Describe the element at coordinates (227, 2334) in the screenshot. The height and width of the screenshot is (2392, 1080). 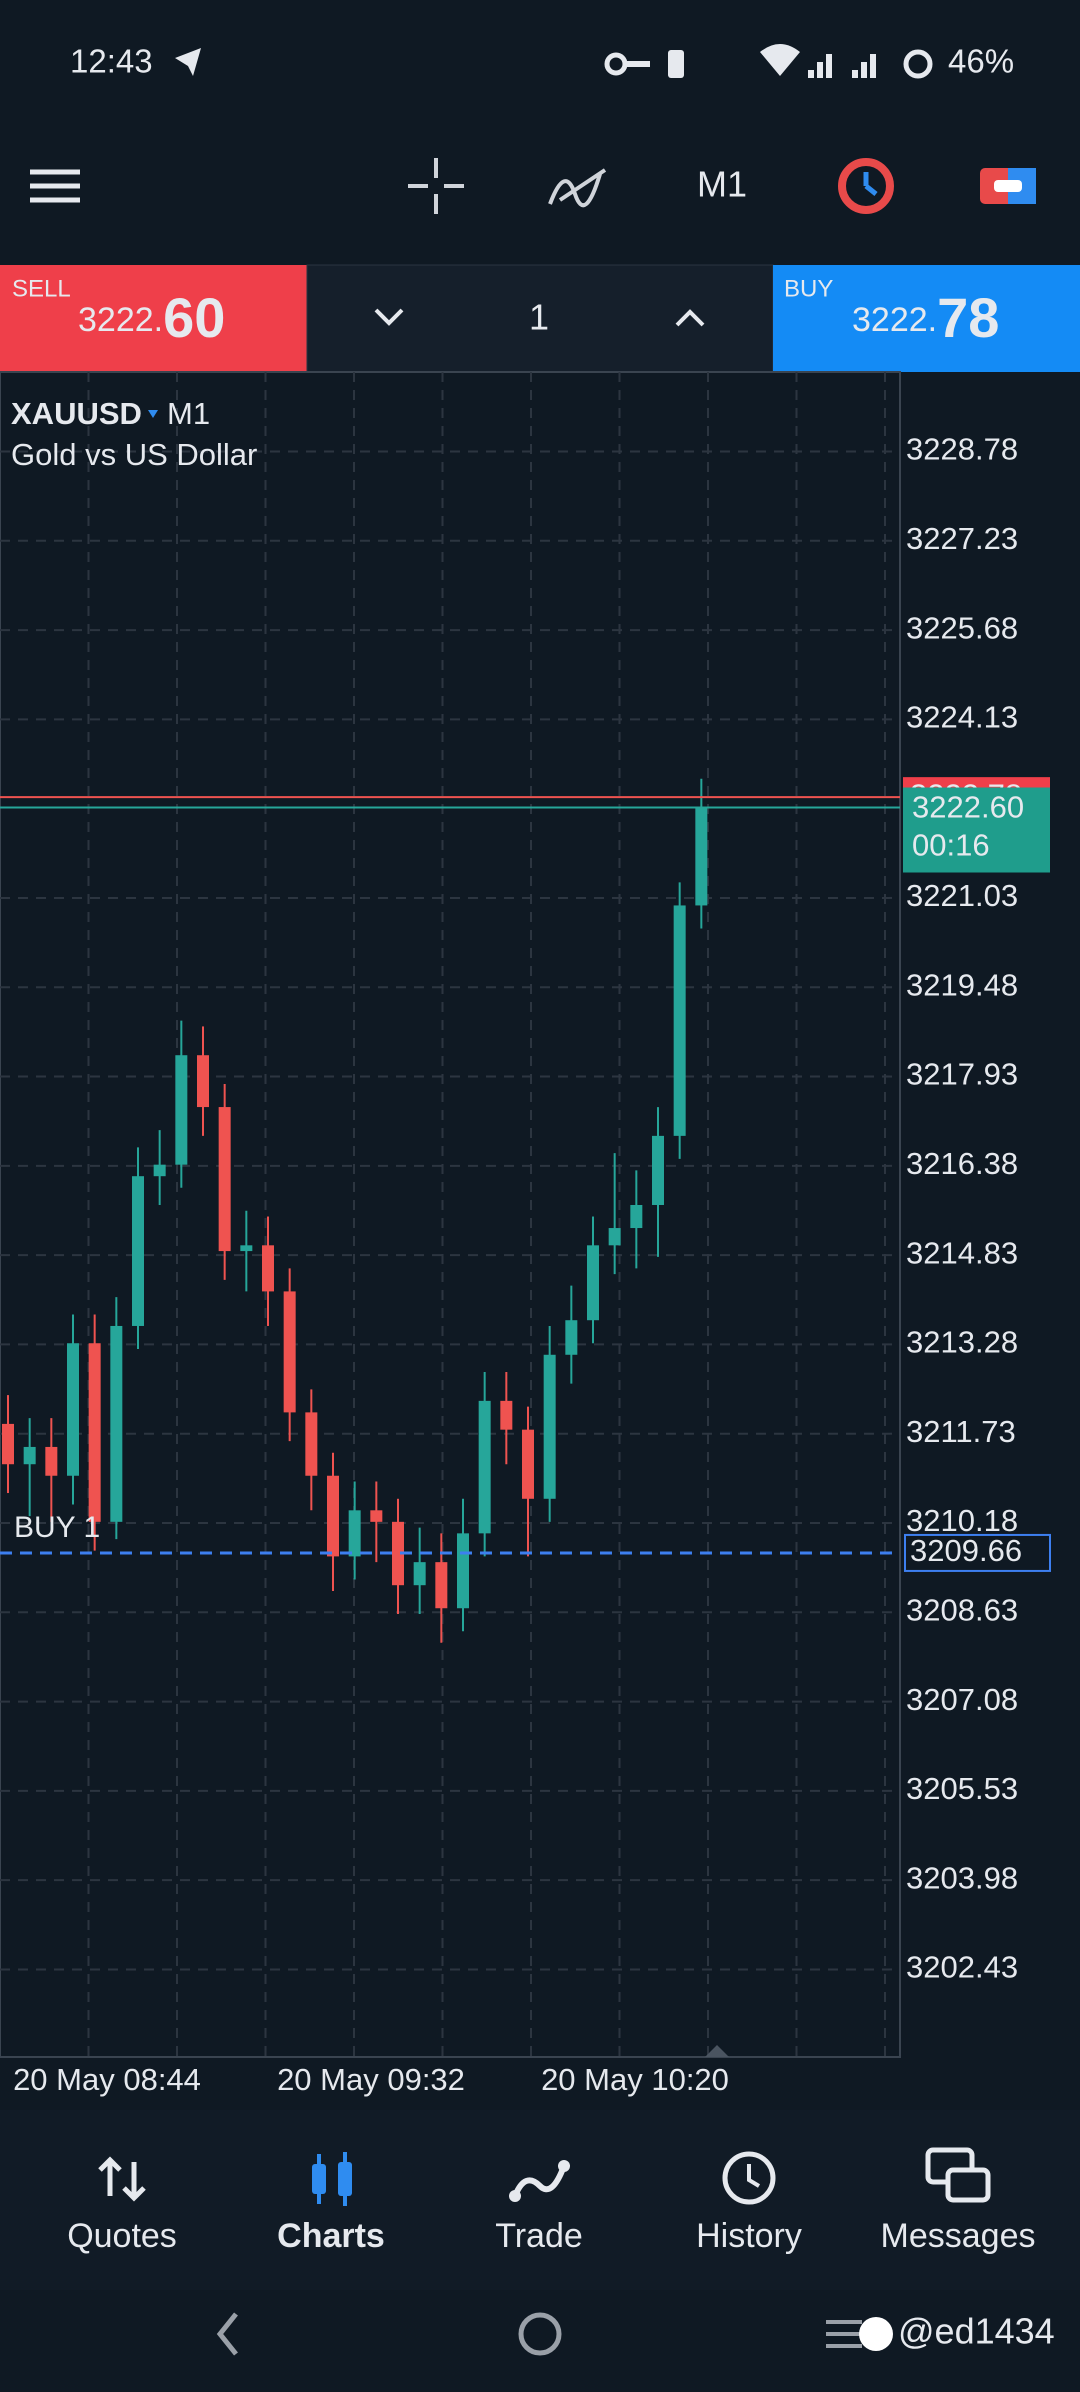
I see `back-button` at that location.